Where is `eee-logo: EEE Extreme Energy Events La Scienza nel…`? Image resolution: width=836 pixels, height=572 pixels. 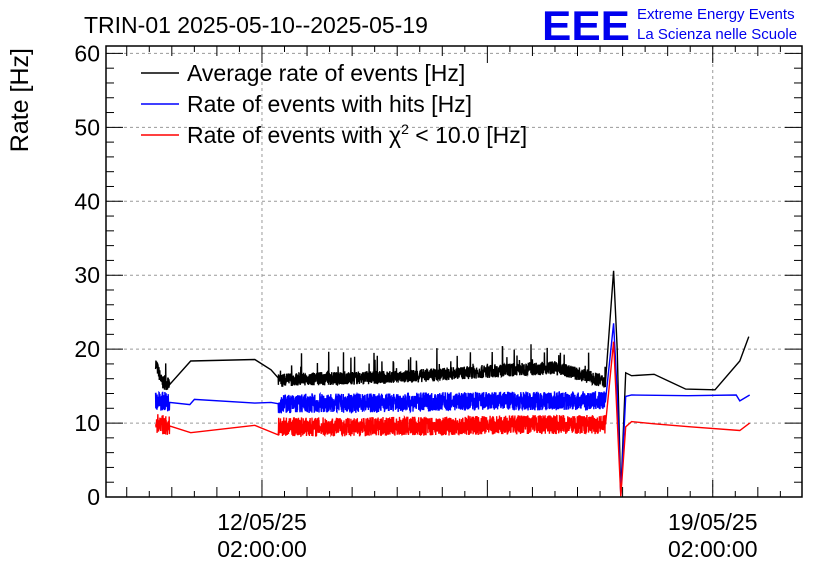 eee-logo: EEE Extreme Energy Events La Scienza nel… is located at coordinates (669, 25).